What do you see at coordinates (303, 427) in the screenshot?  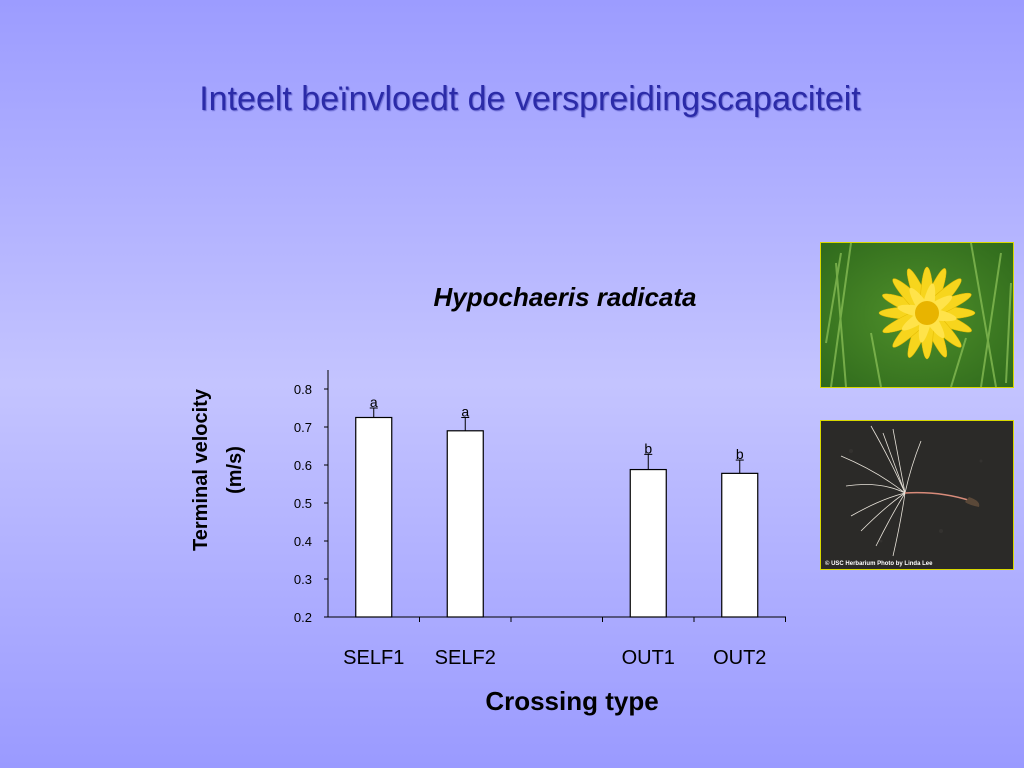 I see `y-tick-label: 0.7` at bounding box center [303, 427].